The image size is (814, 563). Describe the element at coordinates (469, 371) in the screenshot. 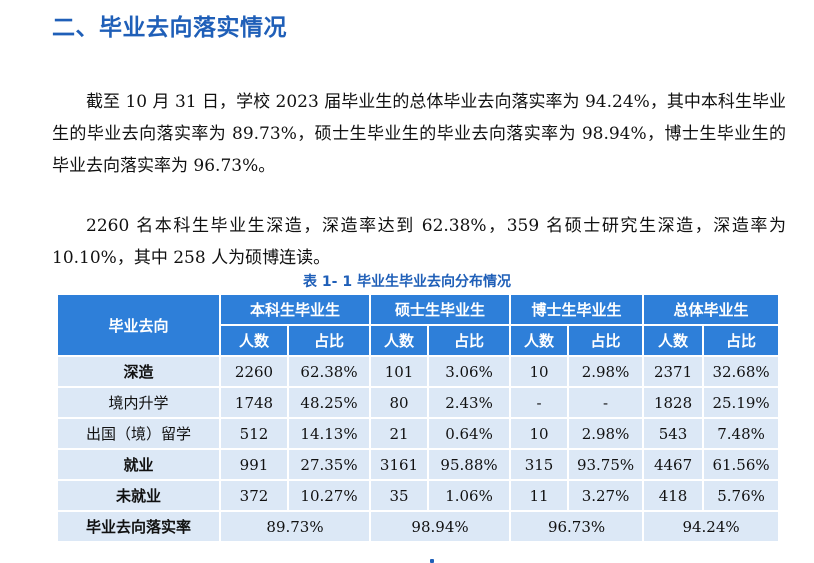

I see `table-cell: 3.06%` at that location.